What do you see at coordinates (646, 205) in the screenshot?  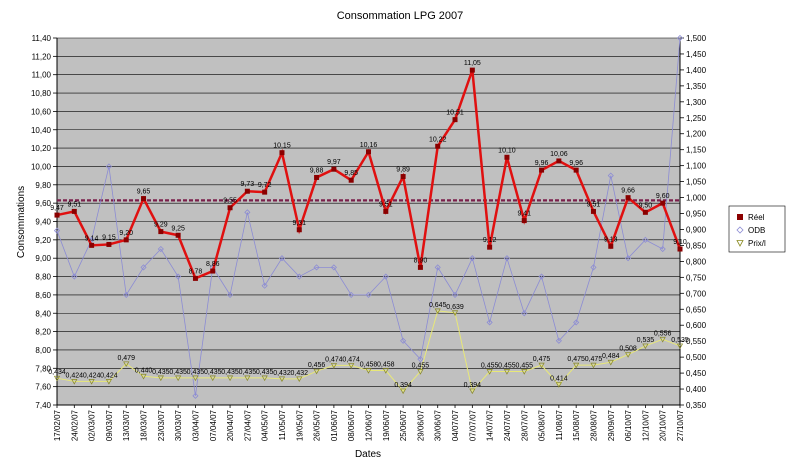 I see `reel-data-label: 9,50` at bounding box center [646, 205].